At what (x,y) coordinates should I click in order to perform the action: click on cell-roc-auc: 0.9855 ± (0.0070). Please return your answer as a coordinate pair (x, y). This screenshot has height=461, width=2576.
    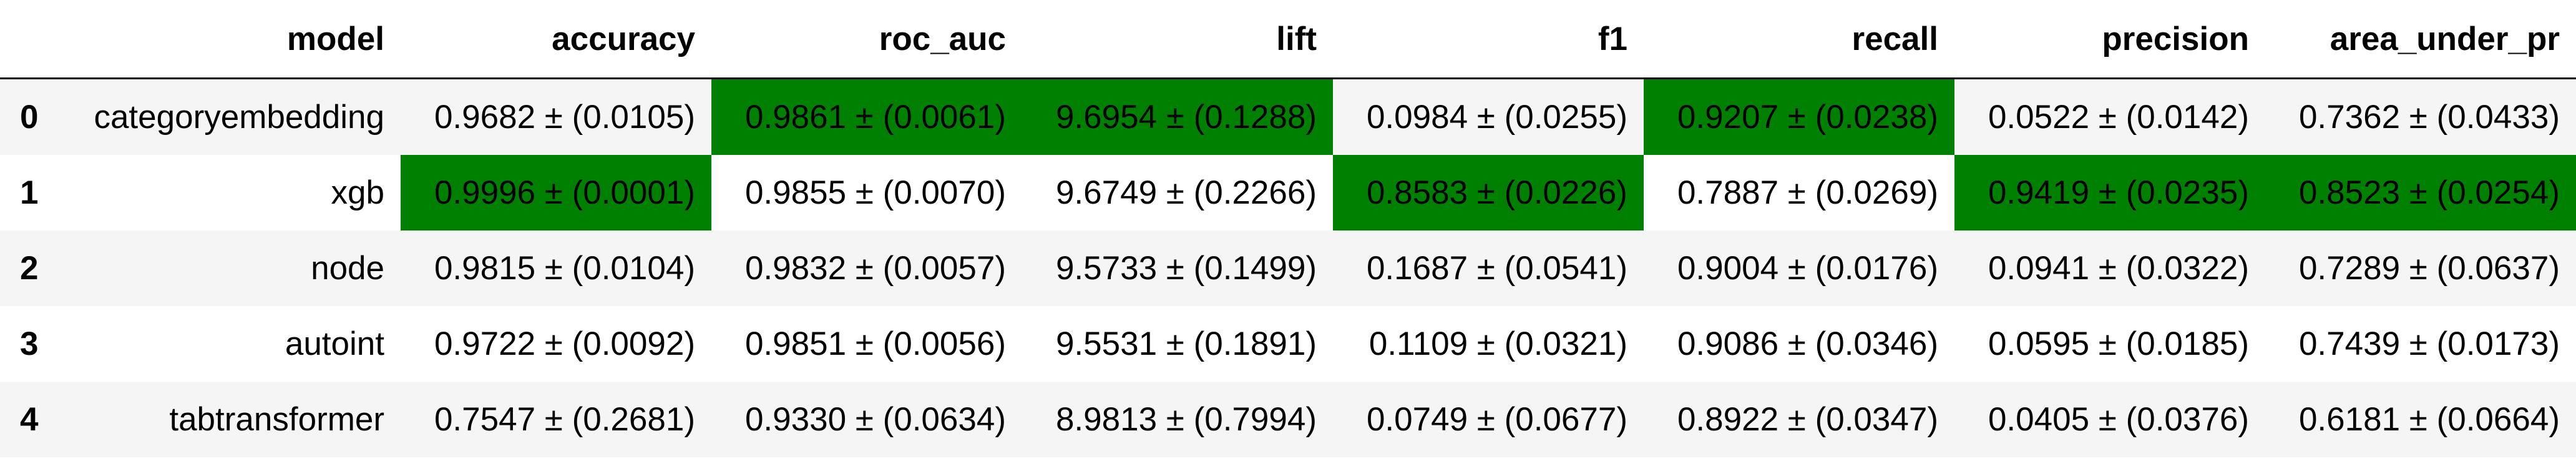
    Looking at the image, I should click on (875, 192).